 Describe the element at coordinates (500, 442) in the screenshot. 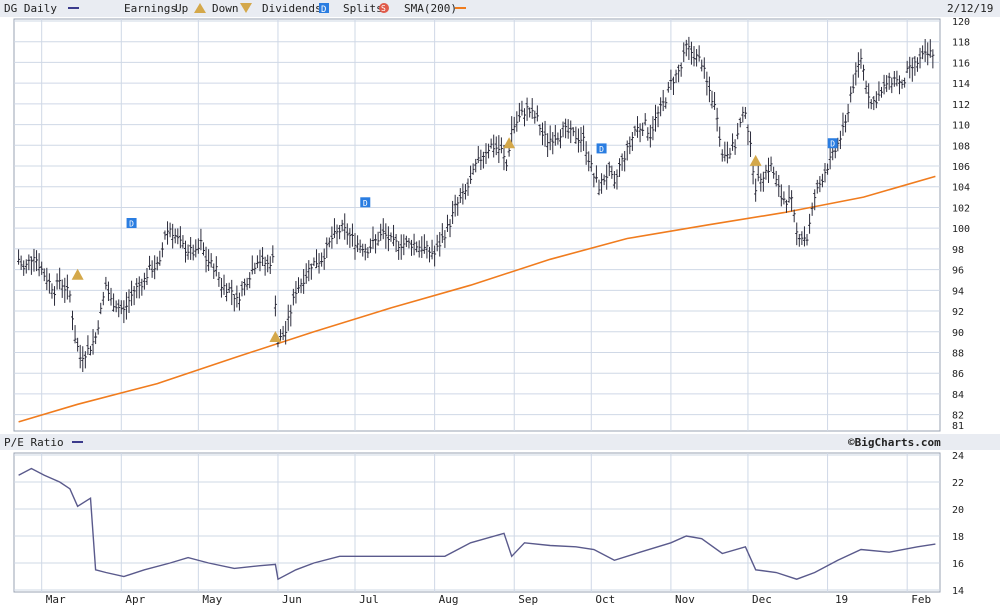

I see `pe-header-bar` at that location.